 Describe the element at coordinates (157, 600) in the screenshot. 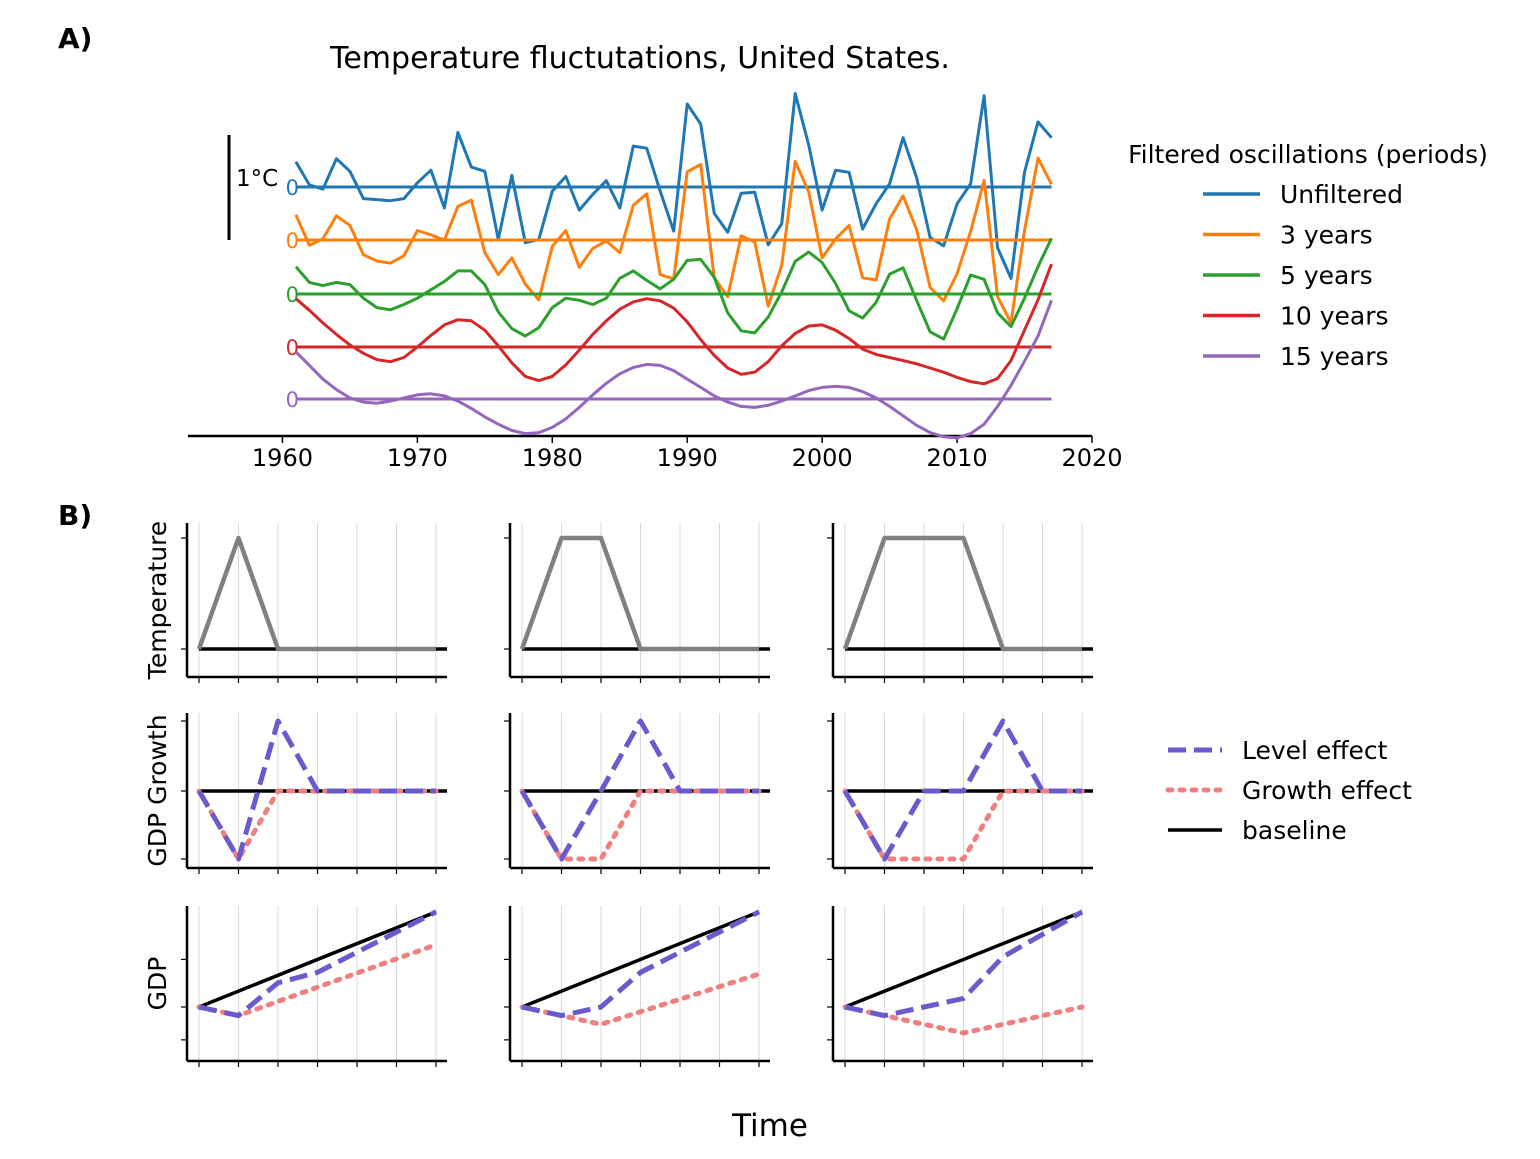

I see `row-label: Temperature` at that location.